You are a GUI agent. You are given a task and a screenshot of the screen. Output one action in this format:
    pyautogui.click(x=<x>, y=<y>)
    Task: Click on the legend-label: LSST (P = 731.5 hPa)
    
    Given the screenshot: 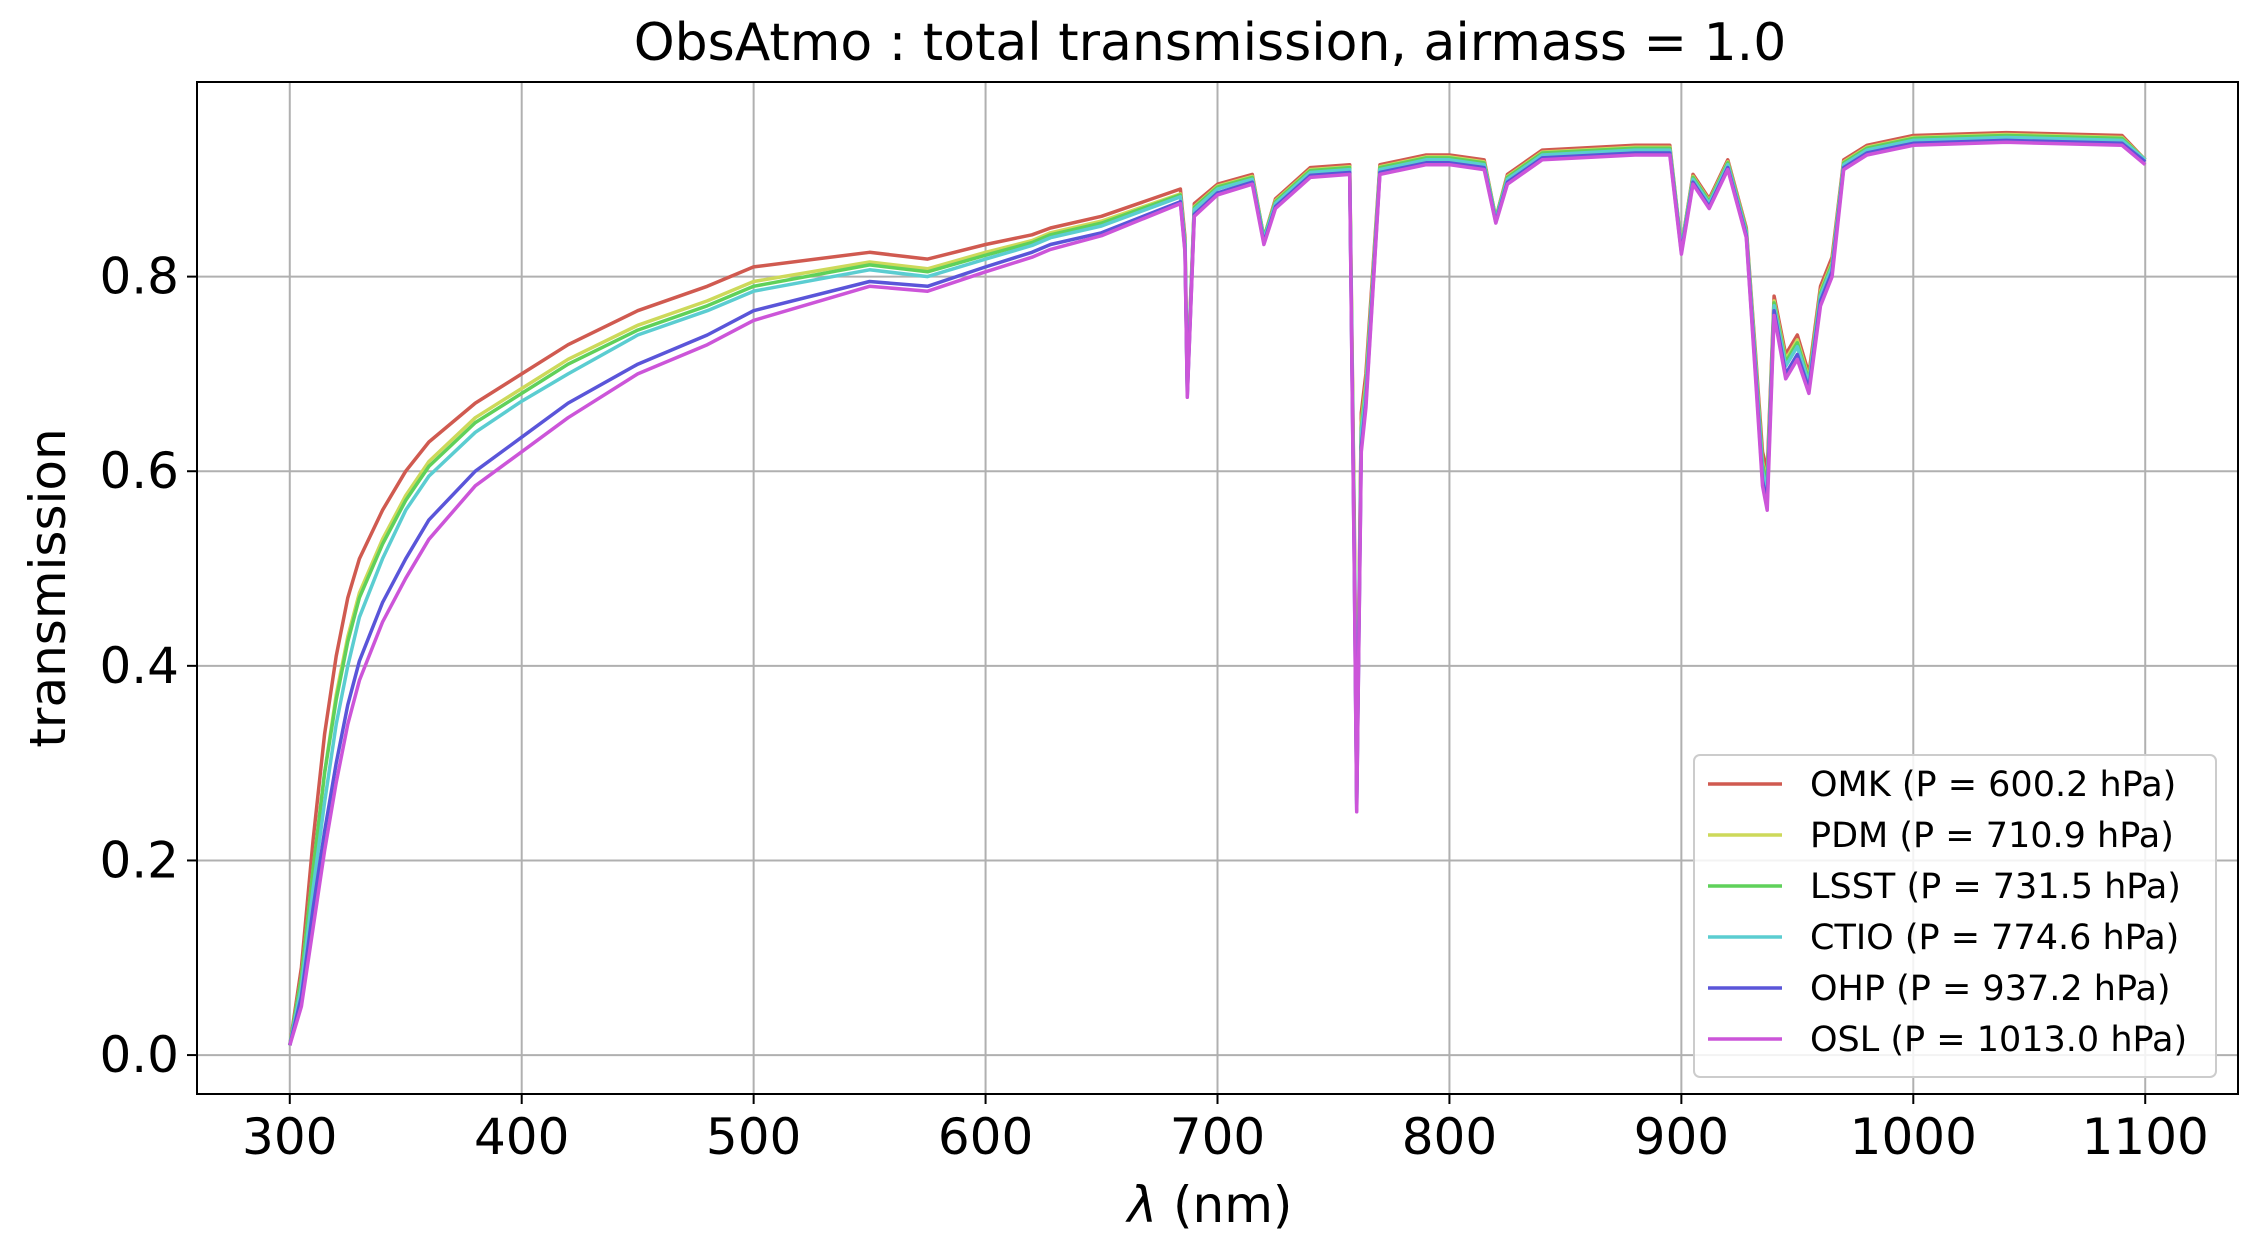 What is the action you would take?
    pyautogui.click(x=1995, y=887)
    